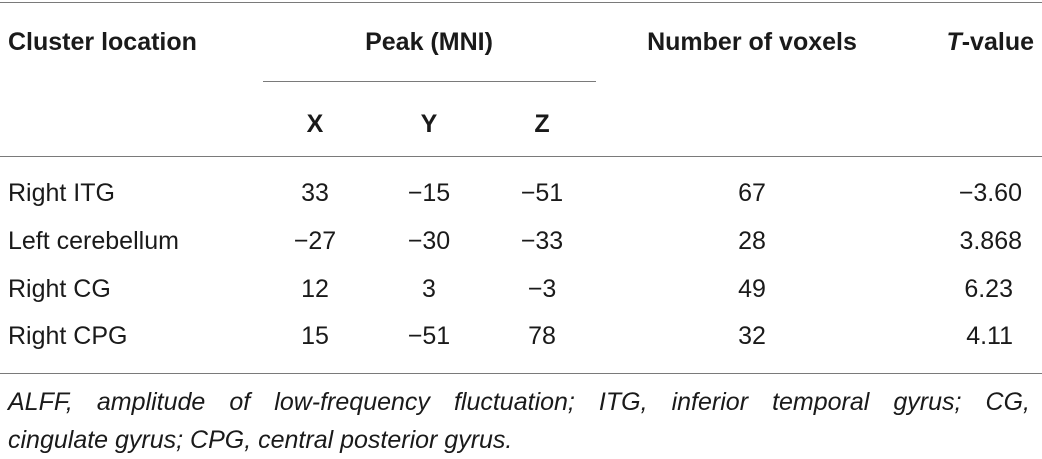  Describe the element at coordinates (752, 42) in the screenshot. I see `header-number-of-voxels: Number of voxels` at that location.